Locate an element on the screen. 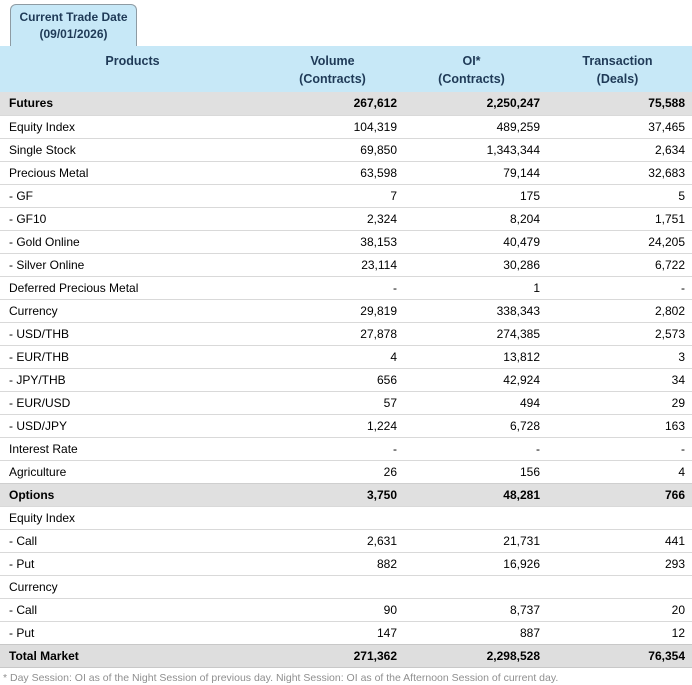 Image resolution: width=692 pixels, height=685 pixels. product-cell: - GF is located at coordinates (132, 195).